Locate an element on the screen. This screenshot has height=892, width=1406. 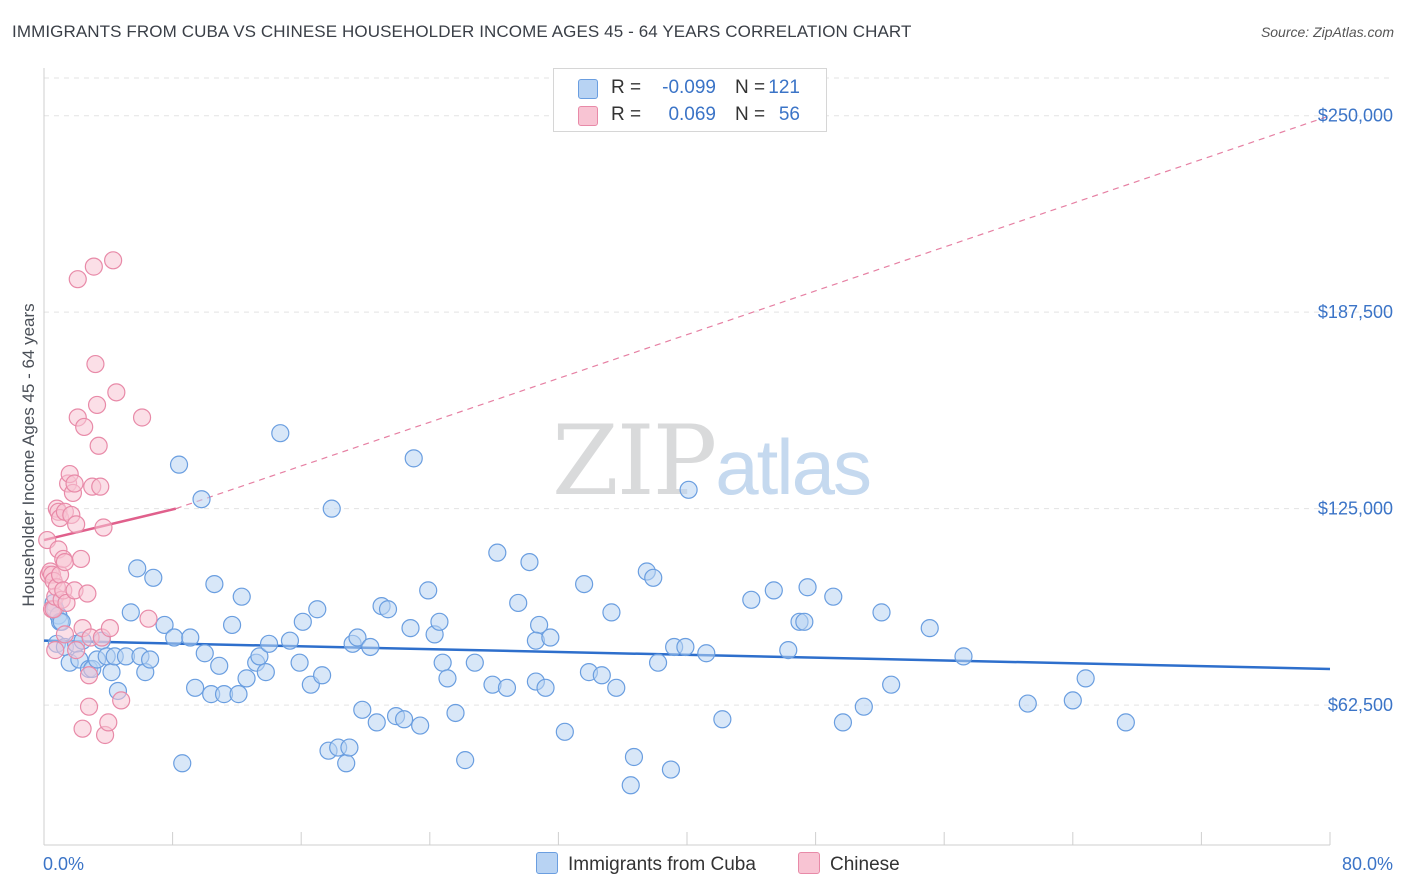
y-tick-label: $125,000 is located at coordinates (1355, 509).